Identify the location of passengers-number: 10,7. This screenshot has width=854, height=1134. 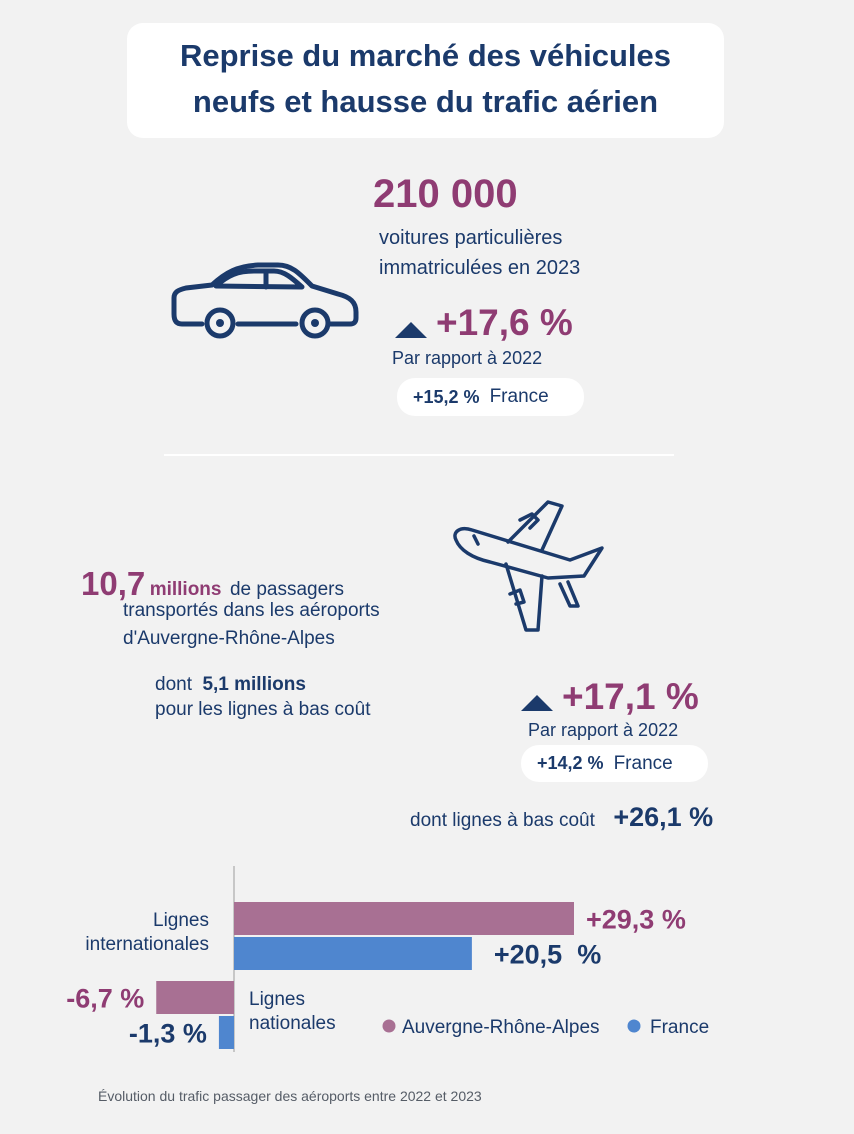
(113, 583).